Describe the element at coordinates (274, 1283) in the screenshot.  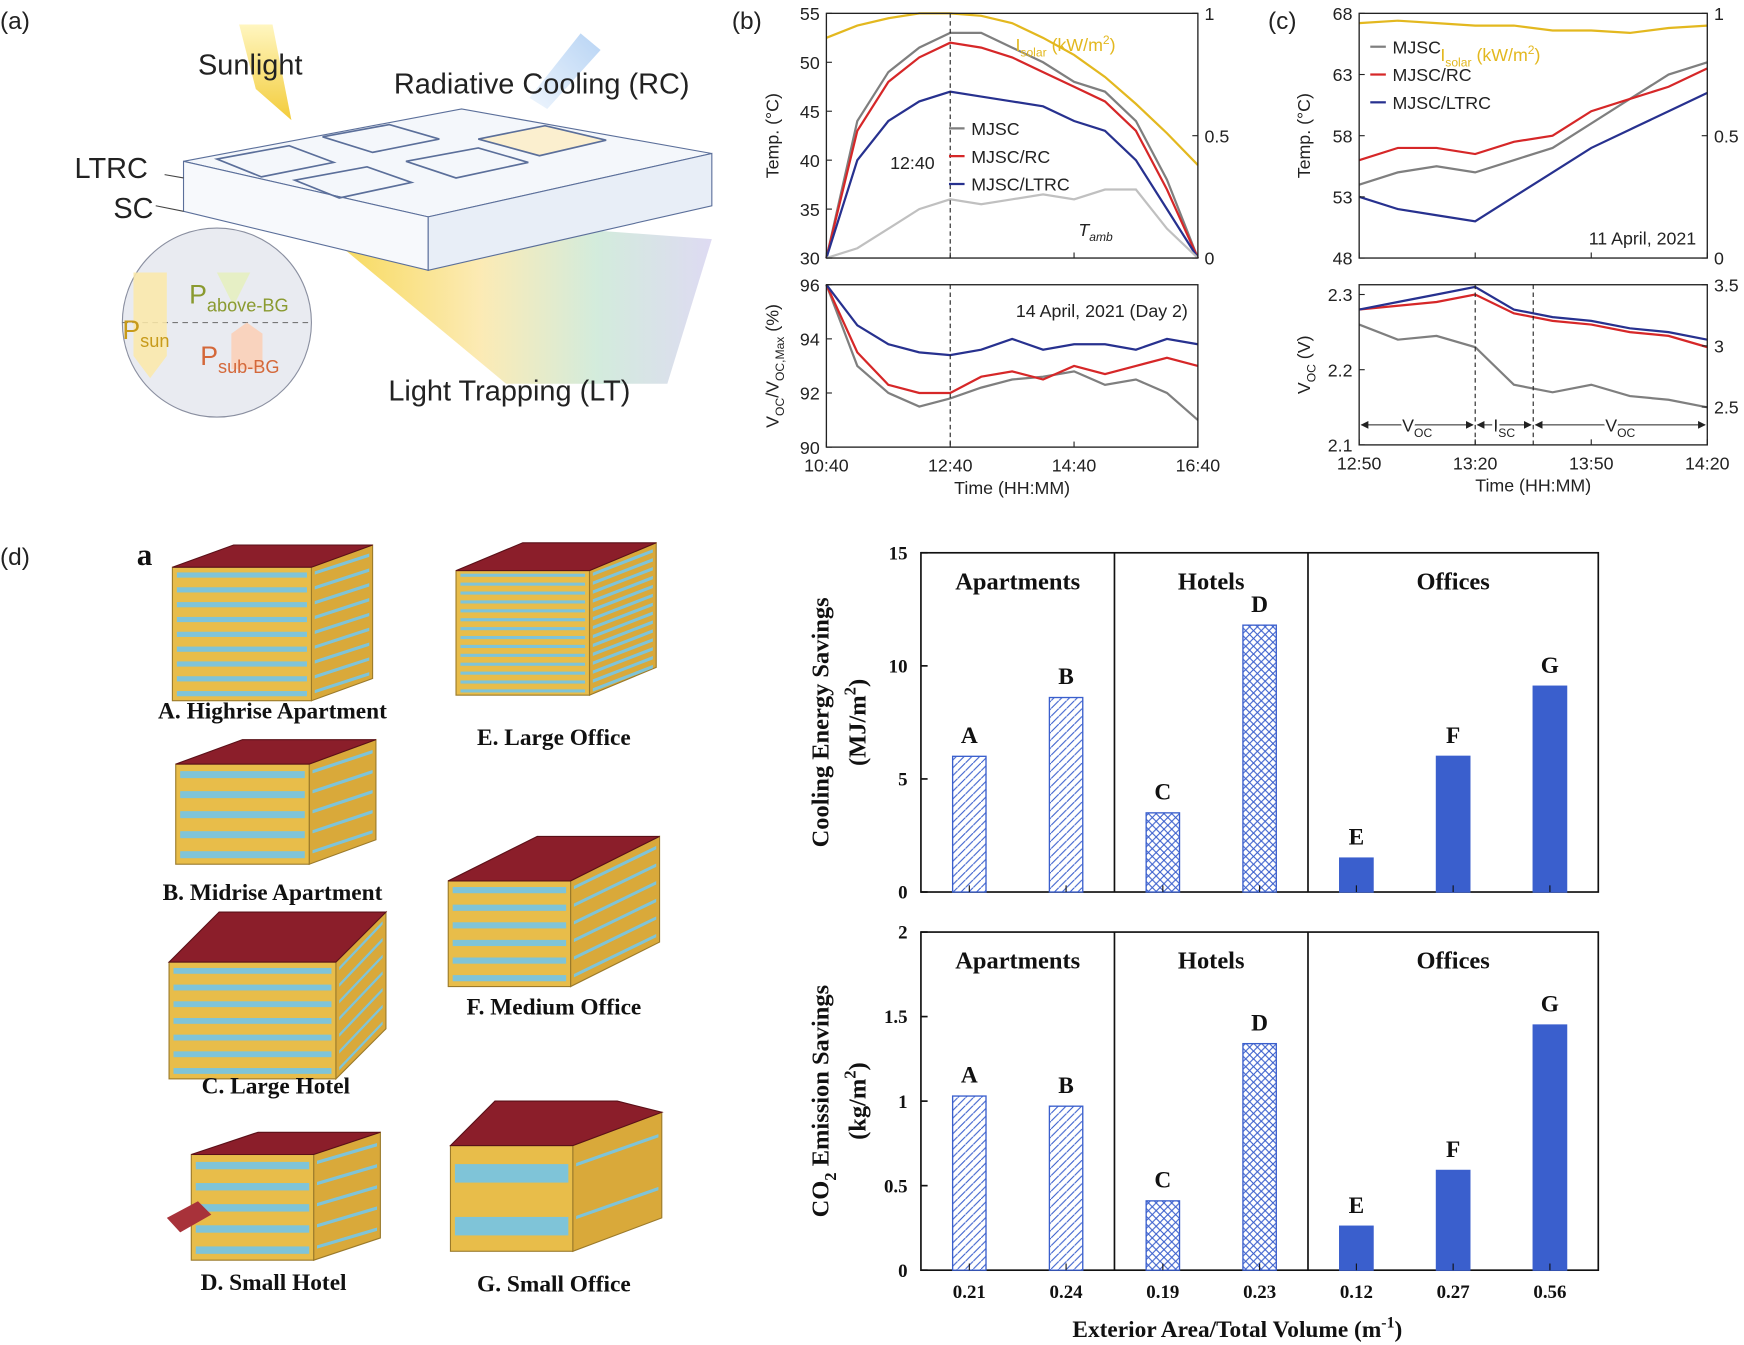
I see `building-label: D. Small Hotel` at that location.